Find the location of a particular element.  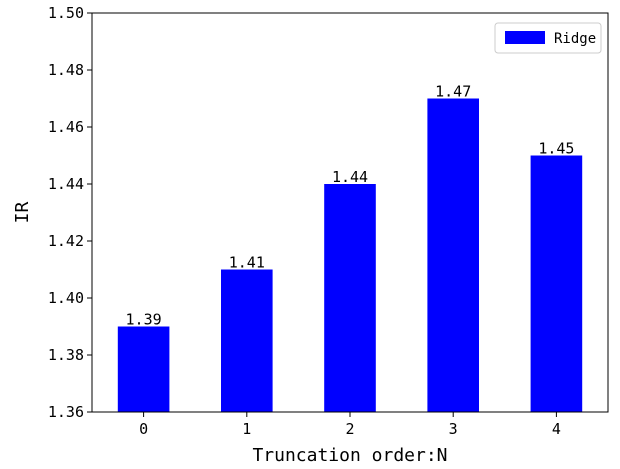

y-tick-label: 1.36 is located at coordinates (66, 412).